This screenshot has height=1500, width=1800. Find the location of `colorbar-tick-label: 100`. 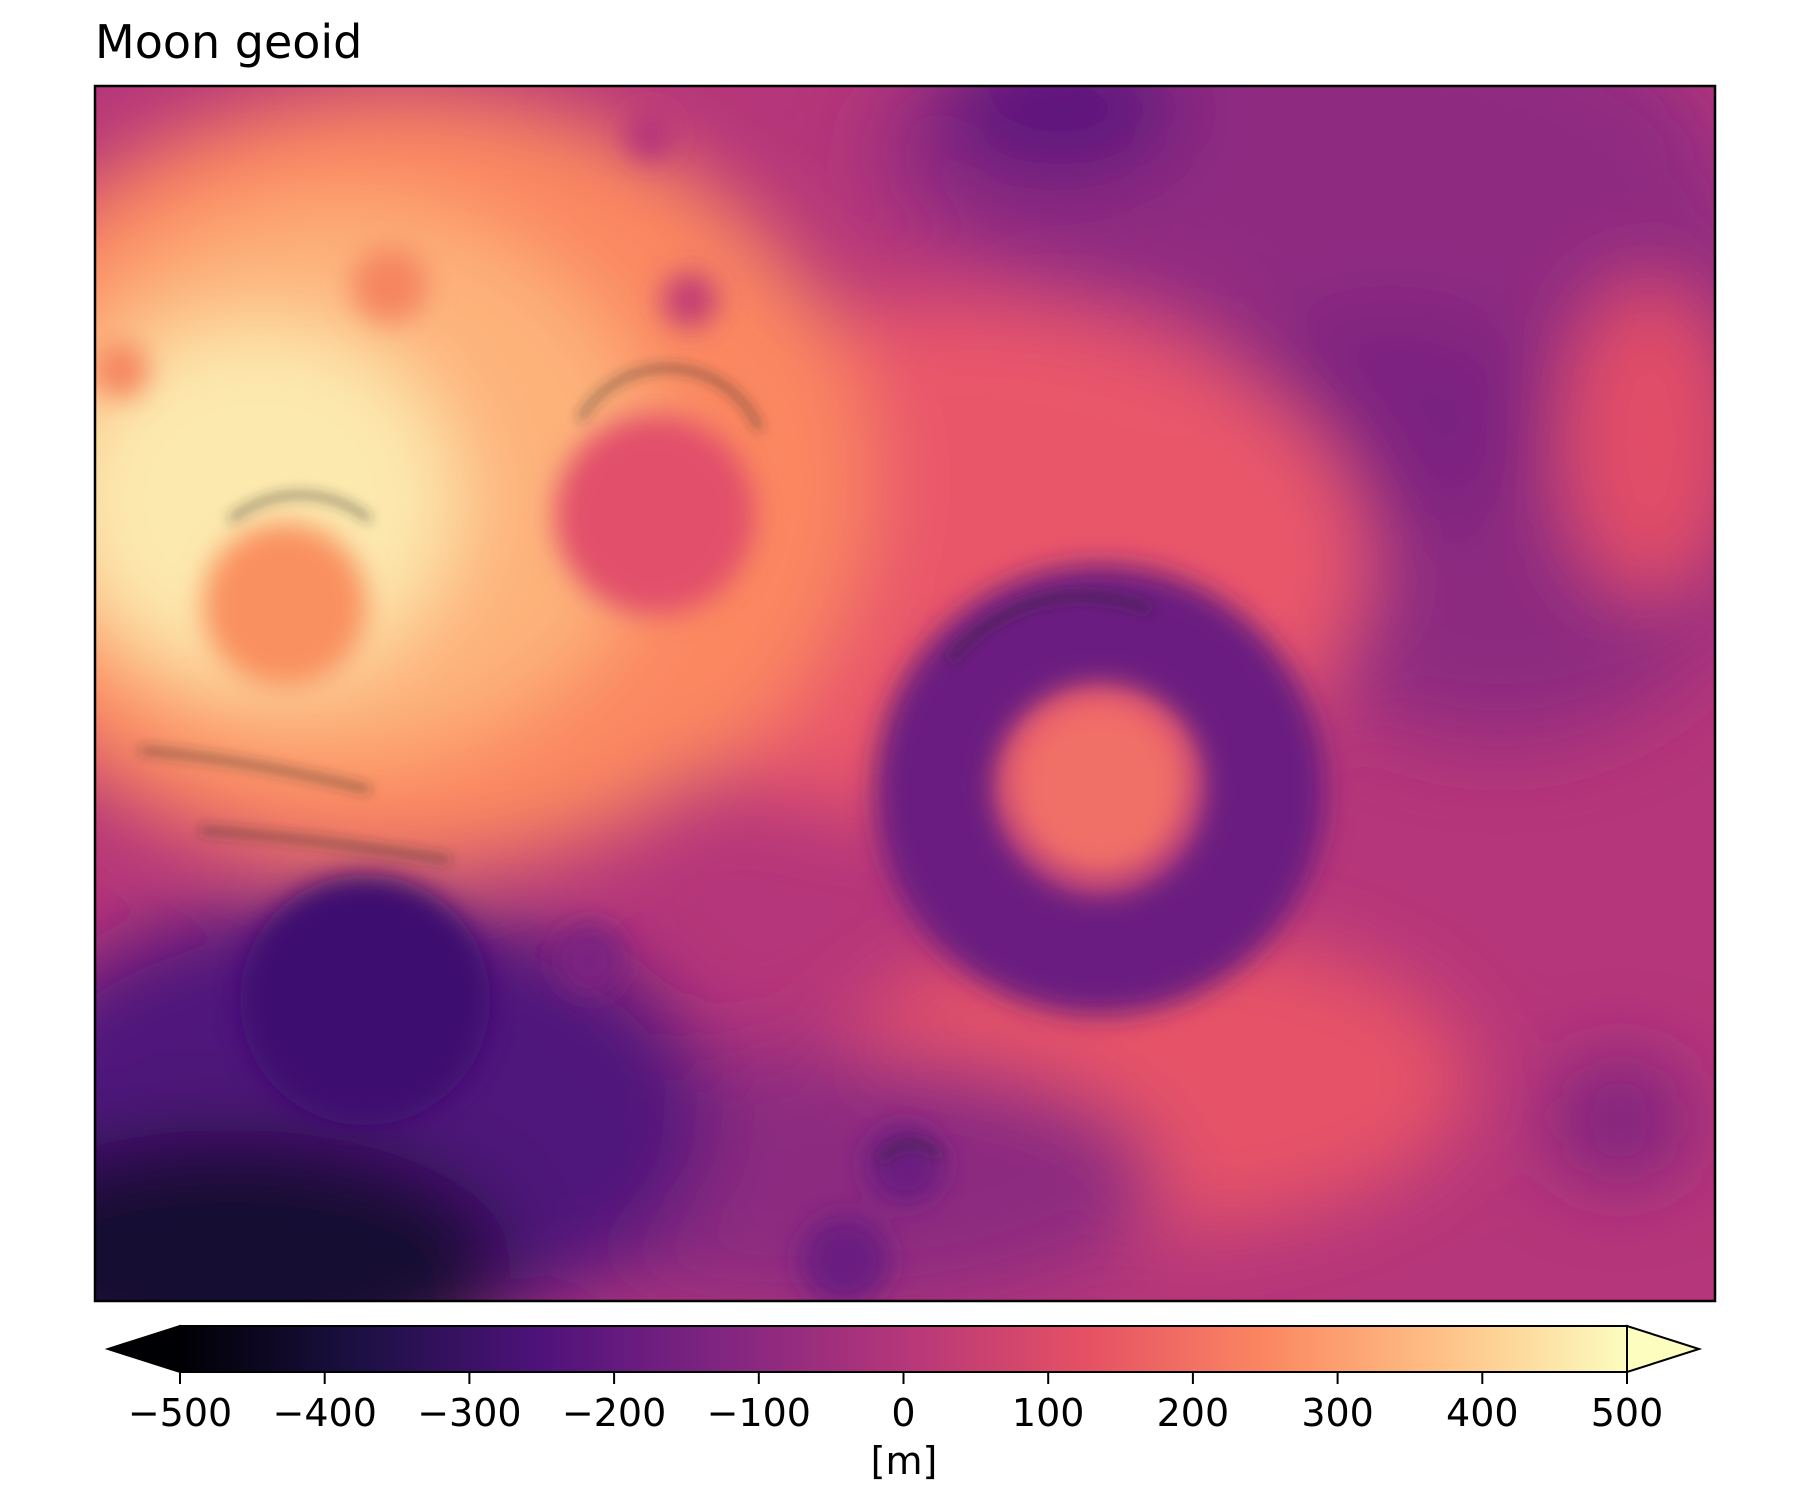

colorbar-tick-label: 100 is located at coordinates (1048, 1413).